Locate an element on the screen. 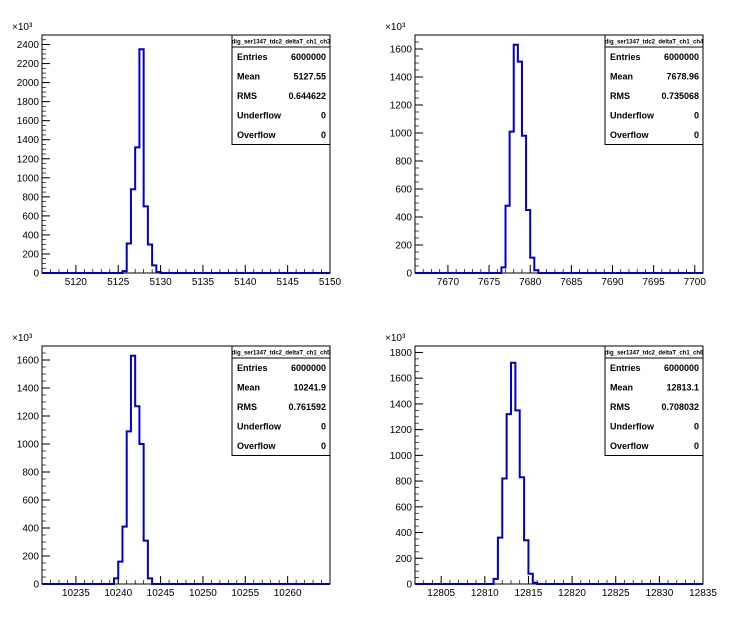  stats-value: 0.644622 is located at coordinates (307, 96).